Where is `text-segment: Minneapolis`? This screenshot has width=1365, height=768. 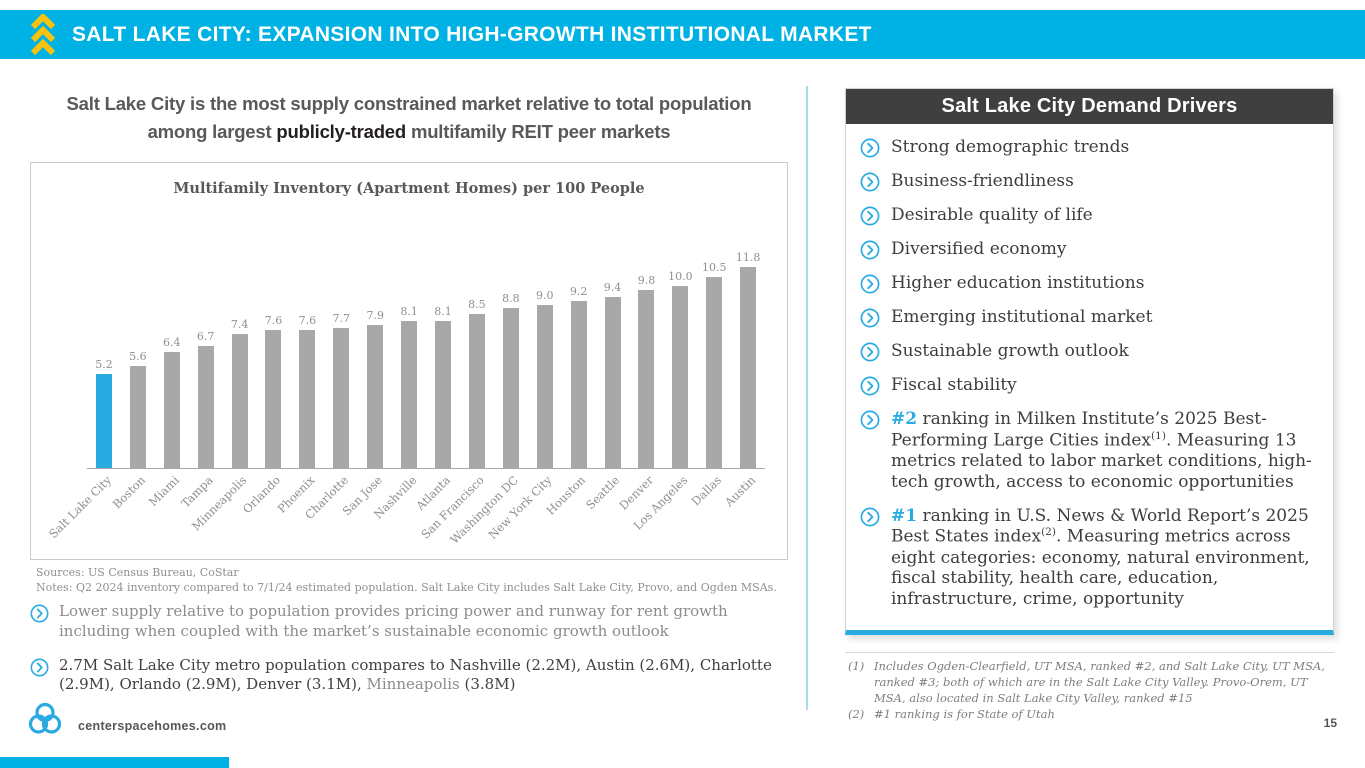 text-segment: Minneapolis is located at coordinates (413, 684).